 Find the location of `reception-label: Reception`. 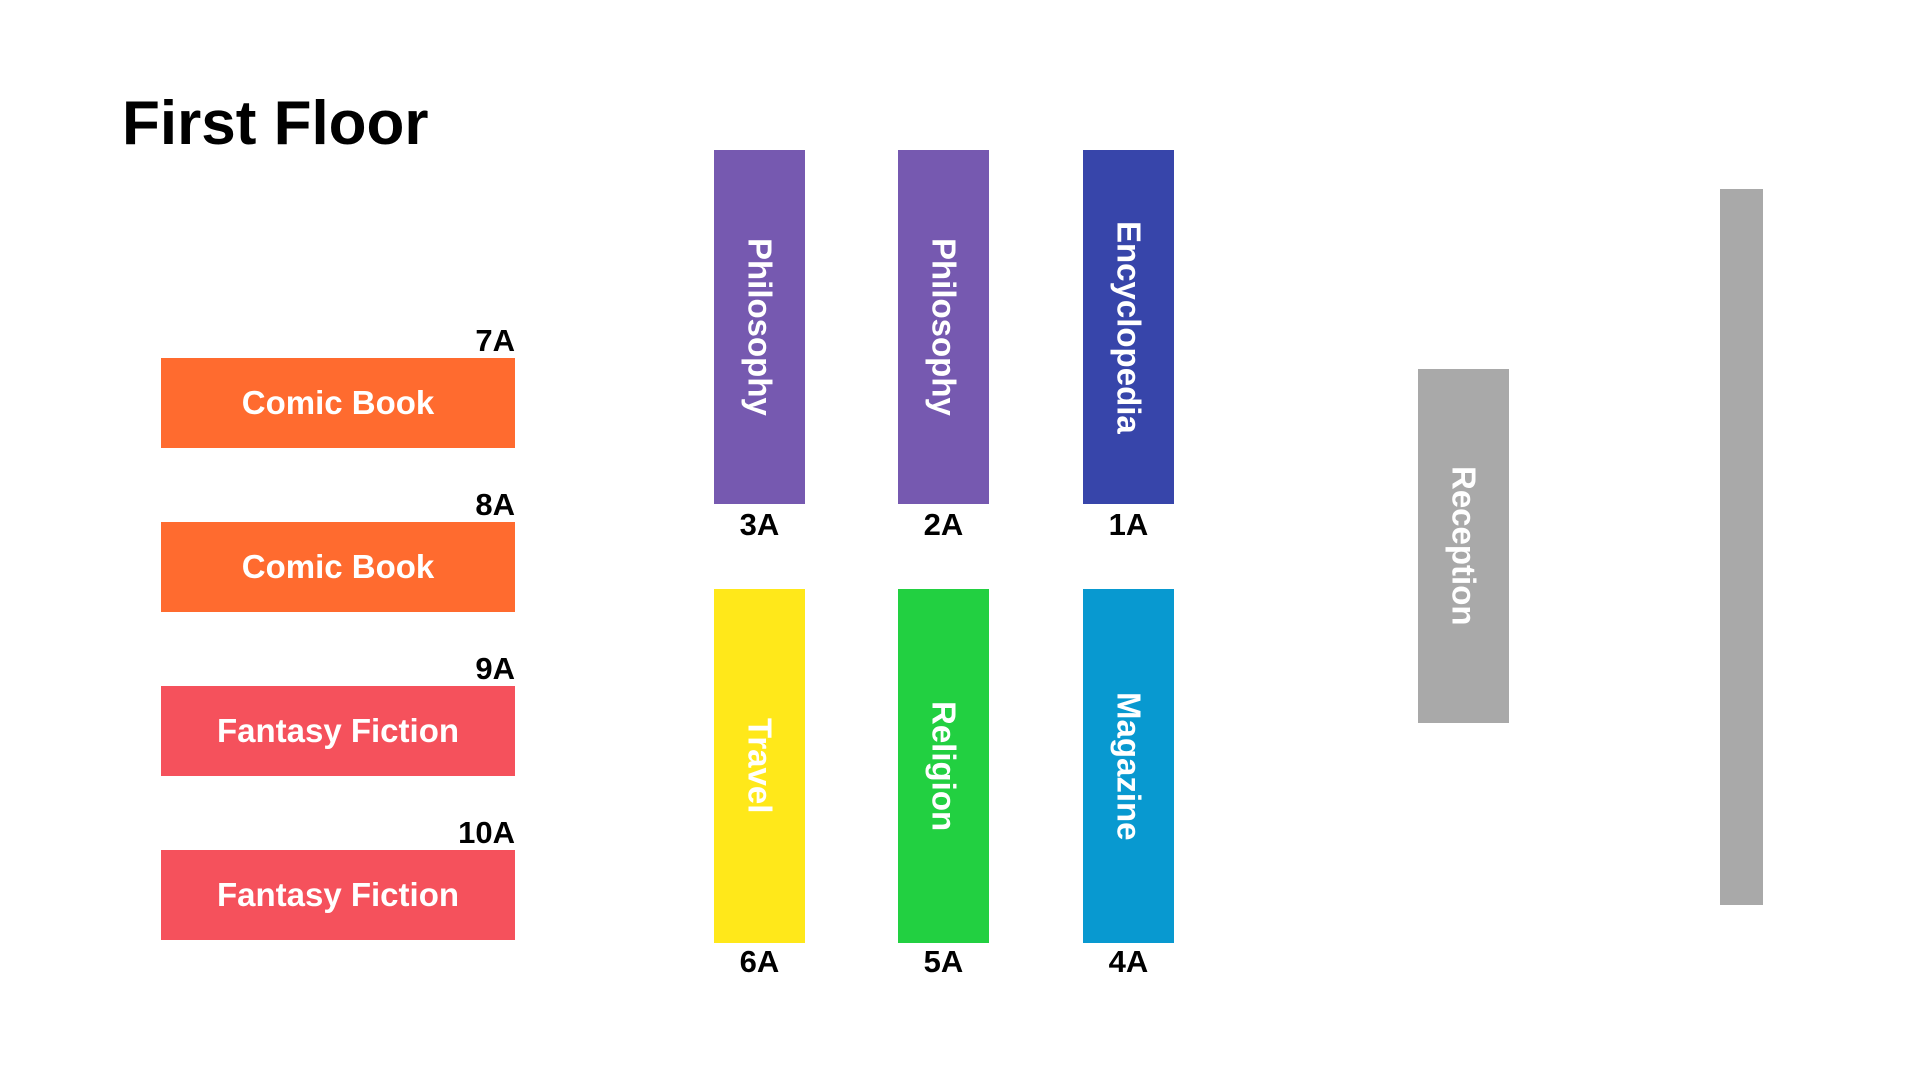

reception-label: Reception is located at coordinates (1464, 546).